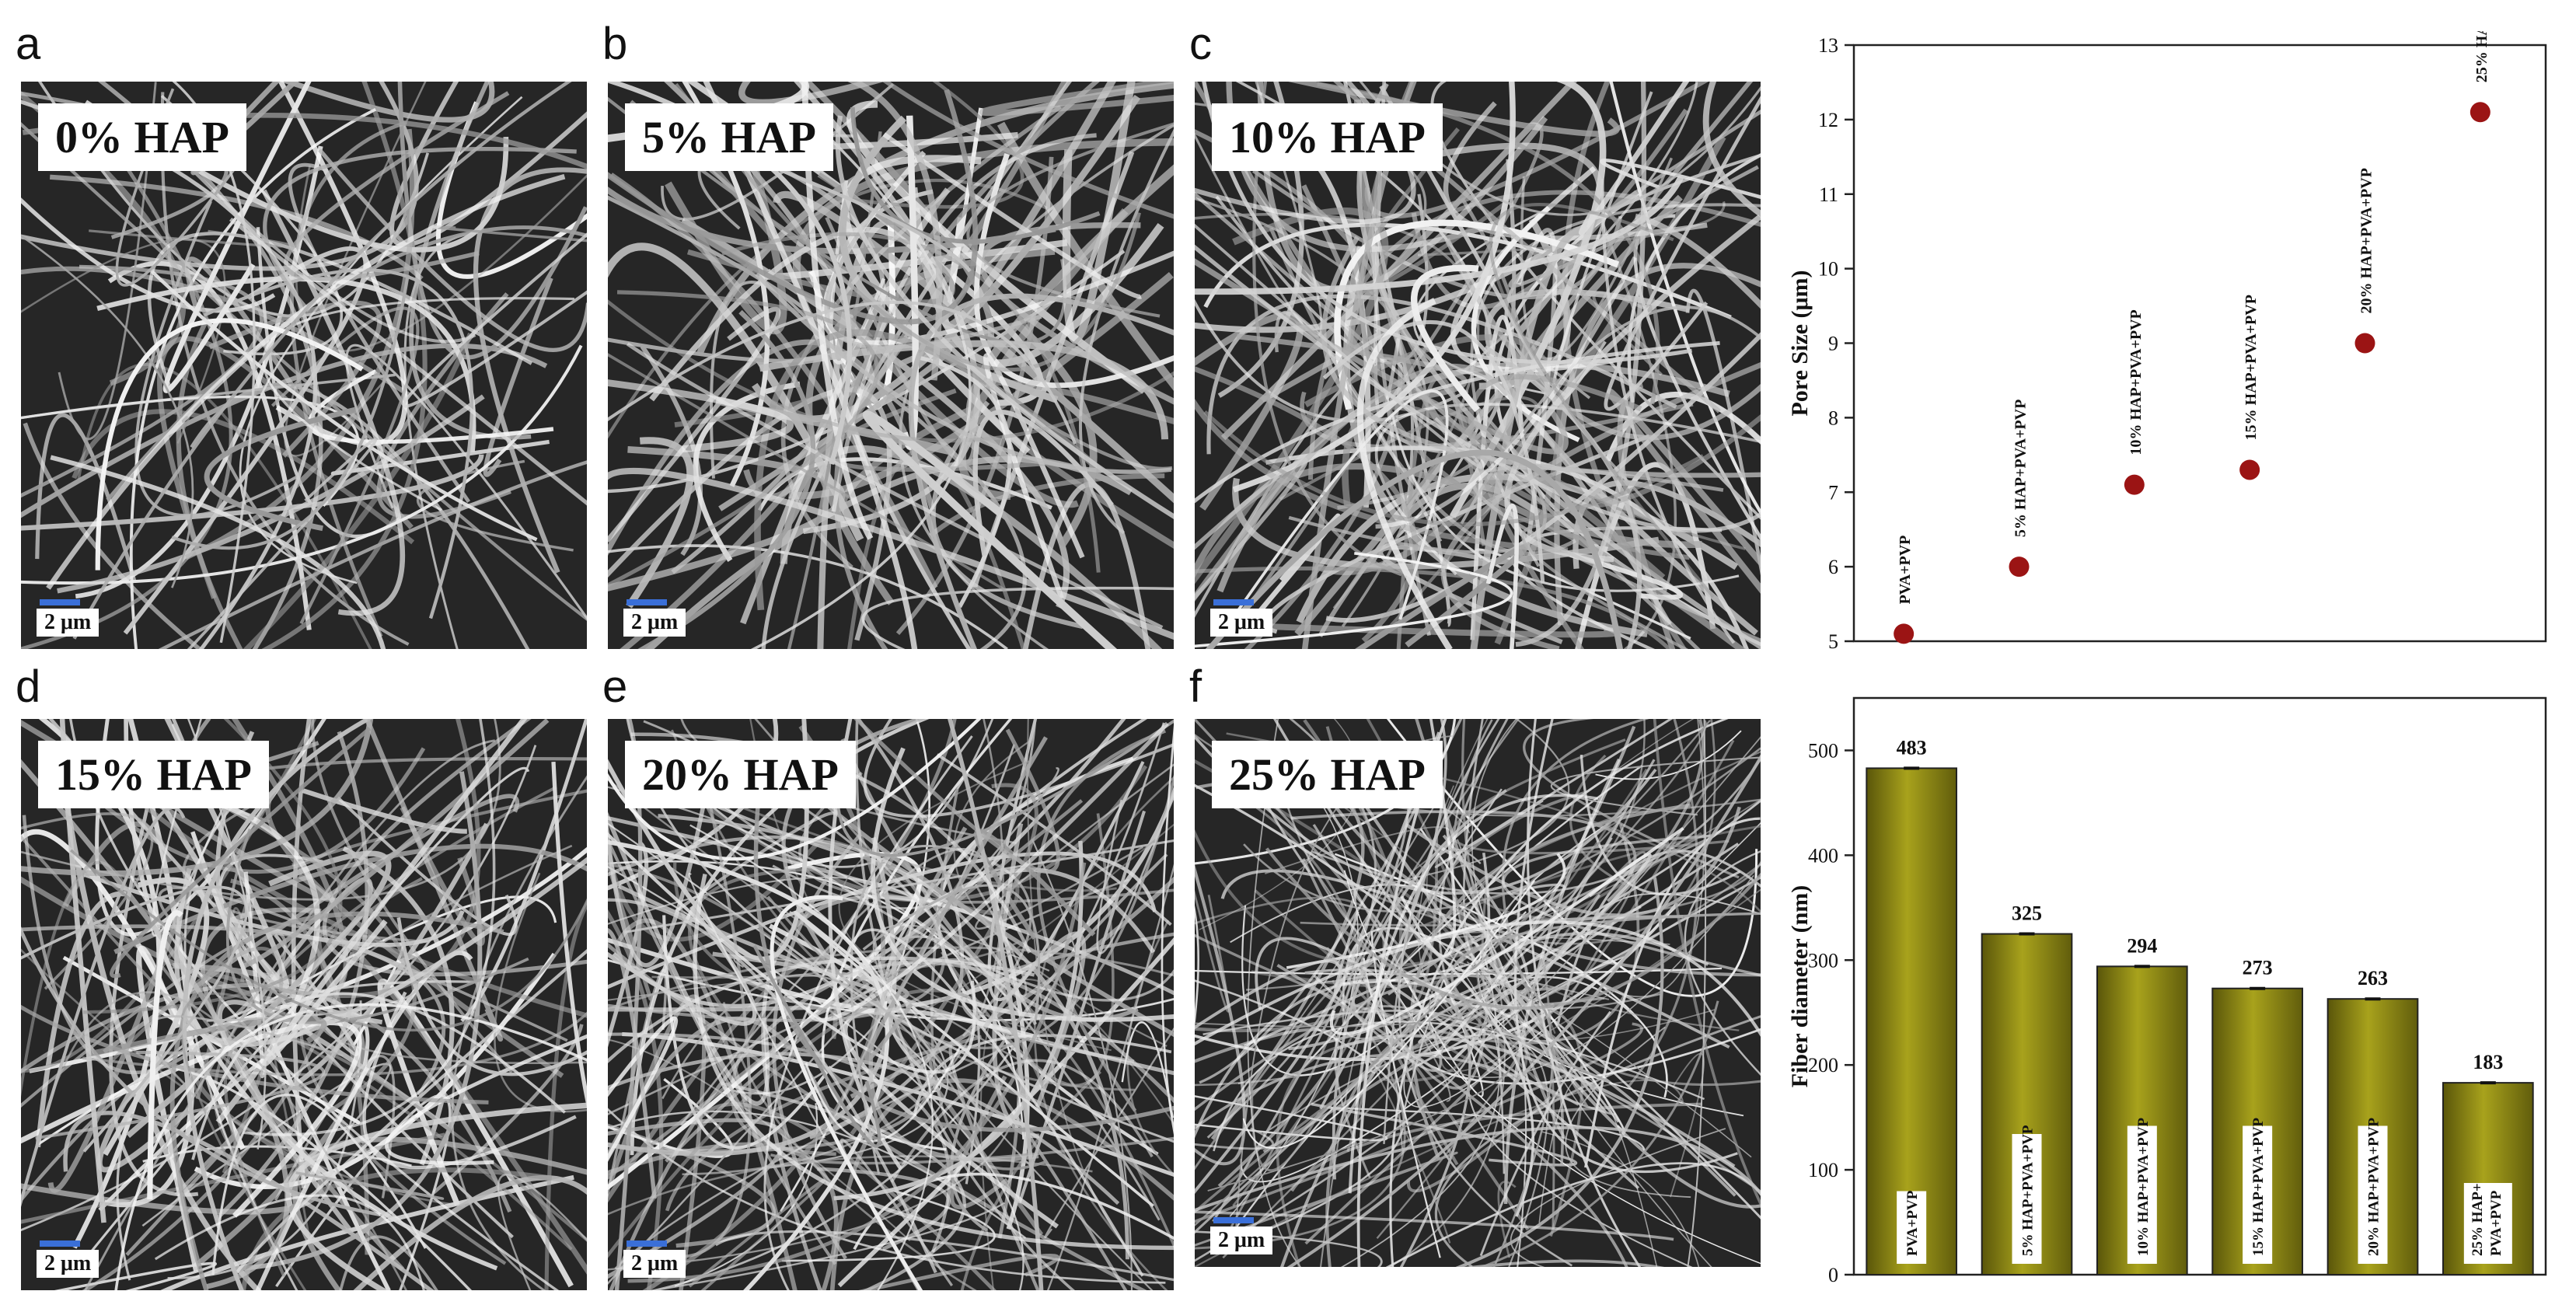  What do you see at coordinates (1823, 855) in the screenshot?
I see `y-tick-label: 400` at bounding box center [1823, 855].